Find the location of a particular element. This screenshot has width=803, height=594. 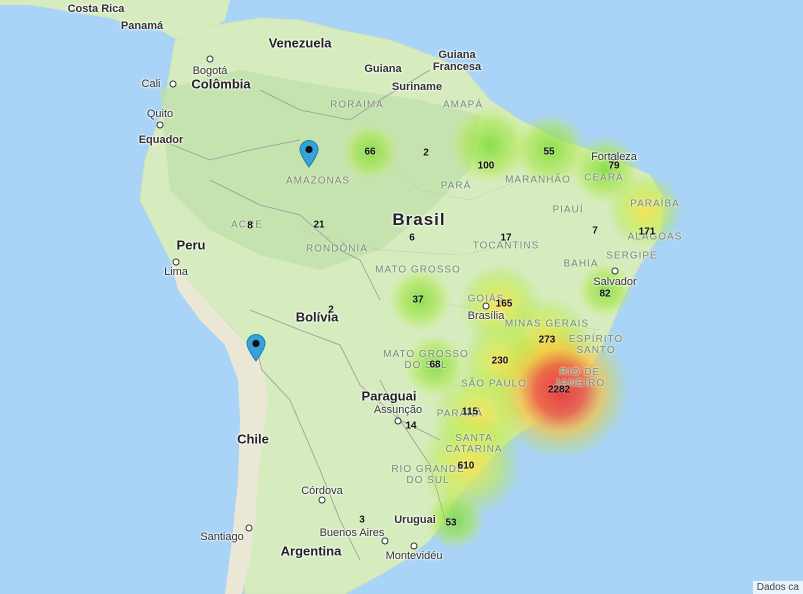

country-label-chile: Chile is located at coordinates (253, 439).